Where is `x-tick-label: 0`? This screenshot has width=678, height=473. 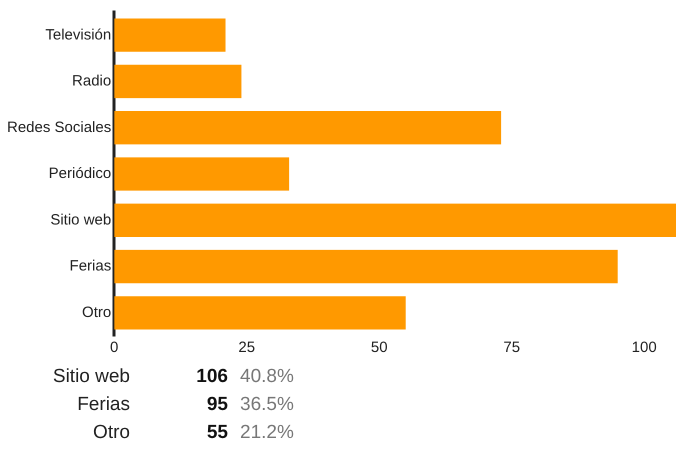 x-tick-label: 0 is located at coordinates (114, 347).